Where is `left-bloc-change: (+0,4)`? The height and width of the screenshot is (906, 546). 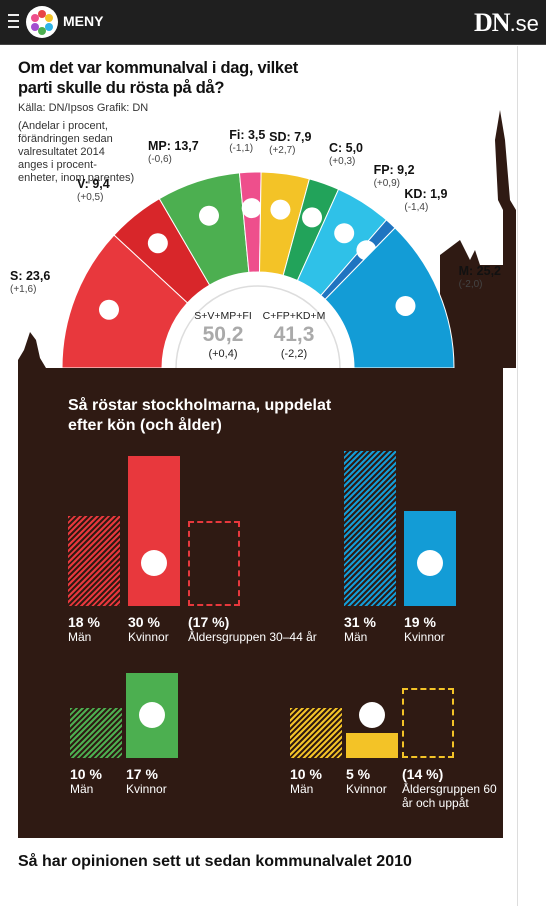
left-bloc-change: (+0,4) is located at coordinates (223, 354).